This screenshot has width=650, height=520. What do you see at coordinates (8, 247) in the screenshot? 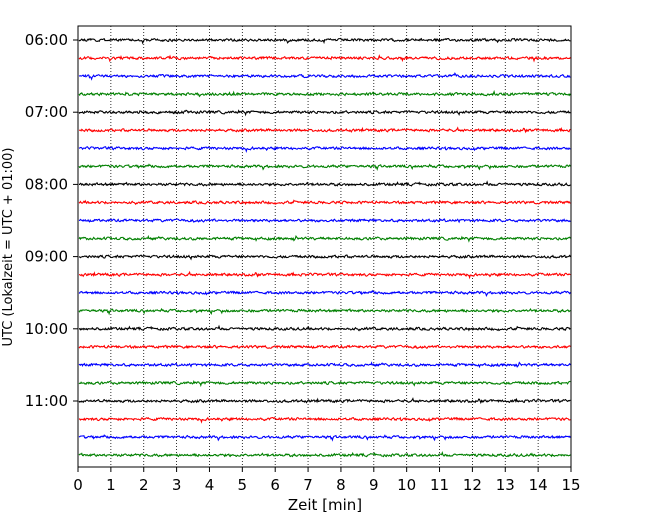
I see `y-axis-label: UTC (Lokalzeit = UTC + 01:00)` at bounding box center [8, 247].